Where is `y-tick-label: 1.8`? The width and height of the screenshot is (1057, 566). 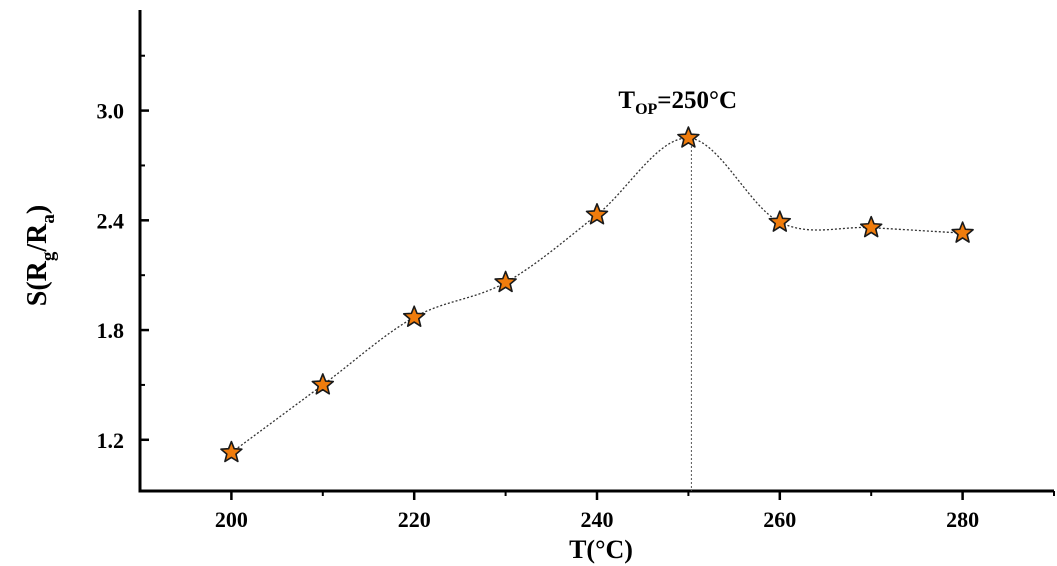
y-tick-label: 1.8 is located at coordinates (111, 330).